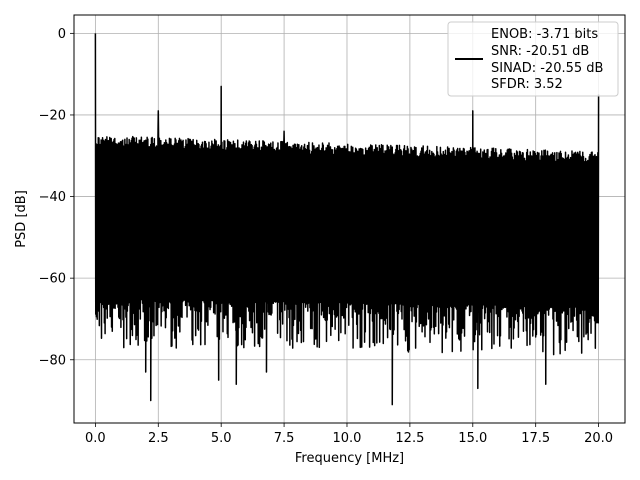  Describe the element at coordinates (52, 360) in the screenshot. I see `y-tick-label: −80` at that location.